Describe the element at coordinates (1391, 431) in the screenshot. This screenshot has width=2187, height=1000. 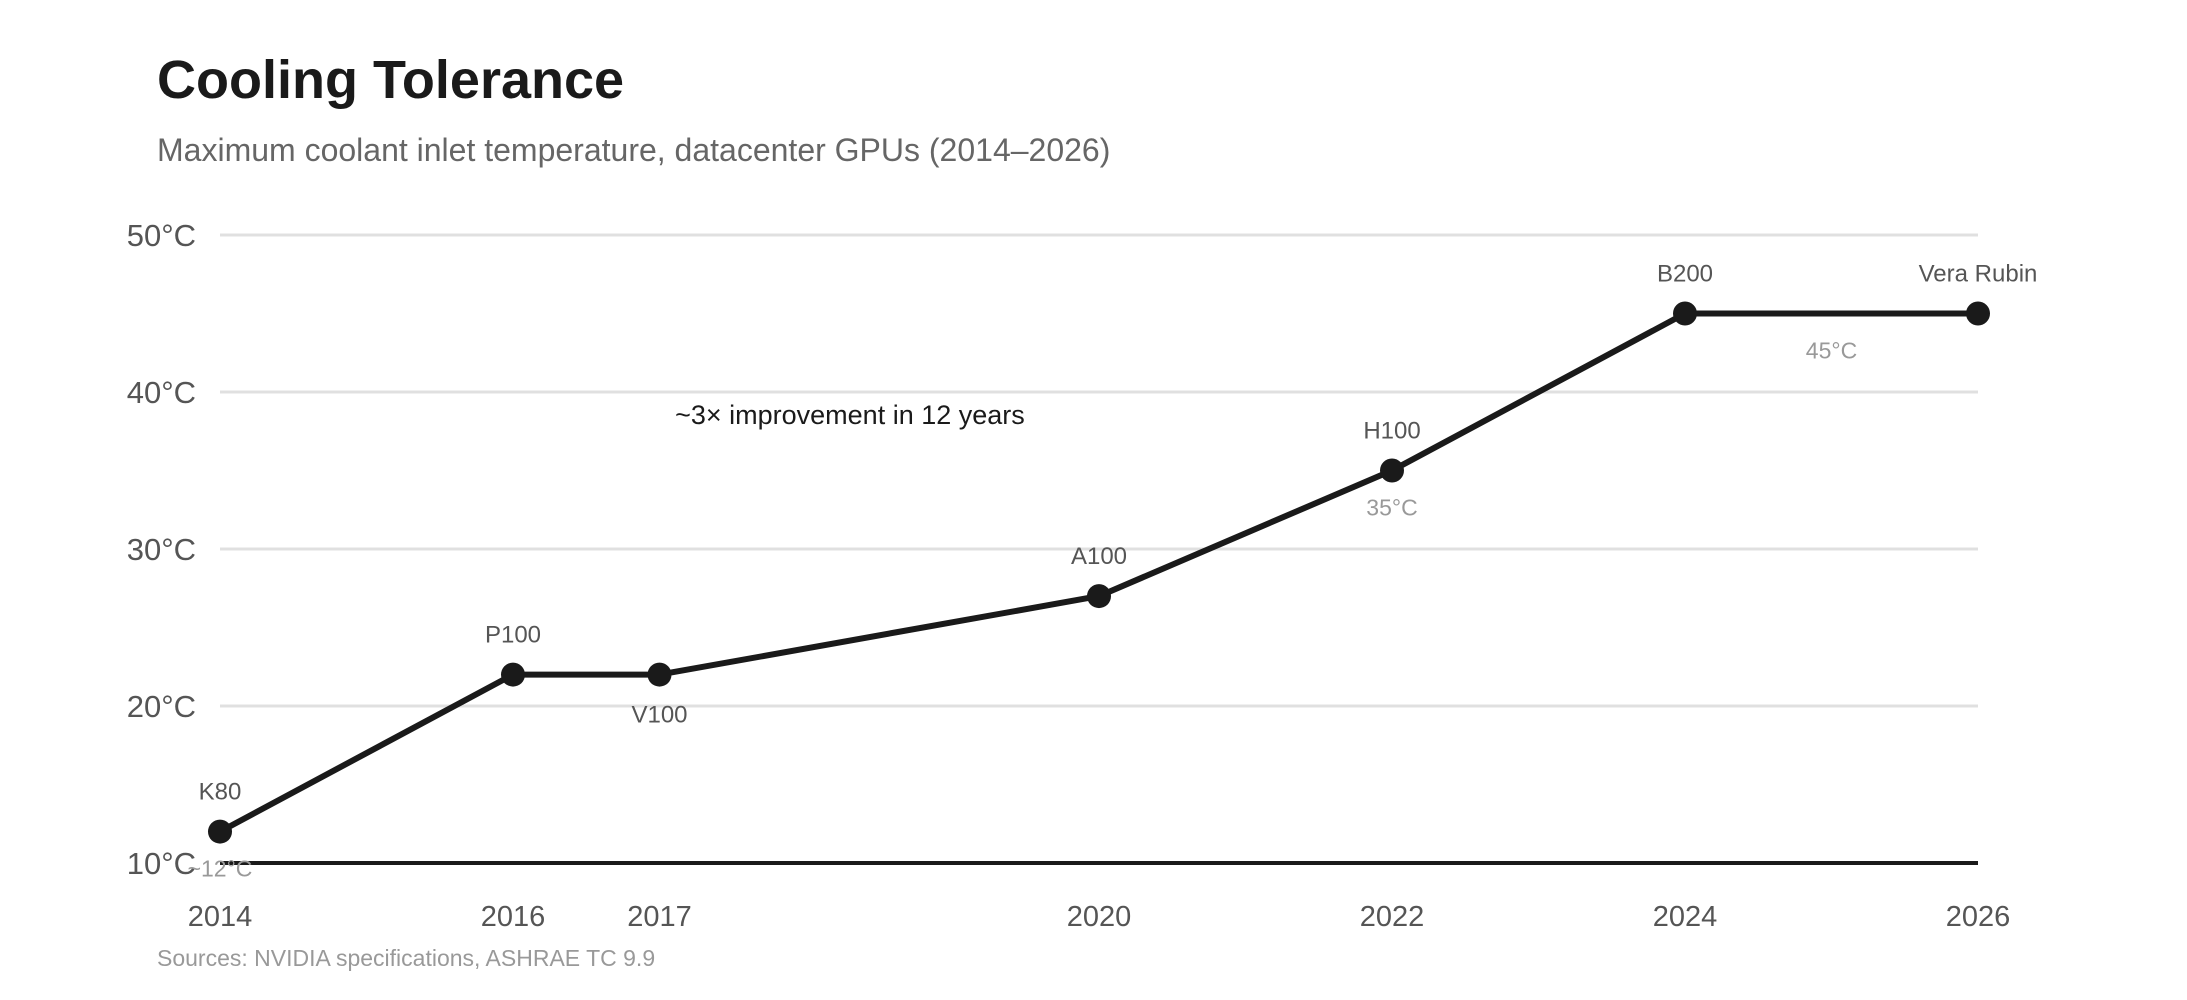
I see `point-label: H100` at that location.